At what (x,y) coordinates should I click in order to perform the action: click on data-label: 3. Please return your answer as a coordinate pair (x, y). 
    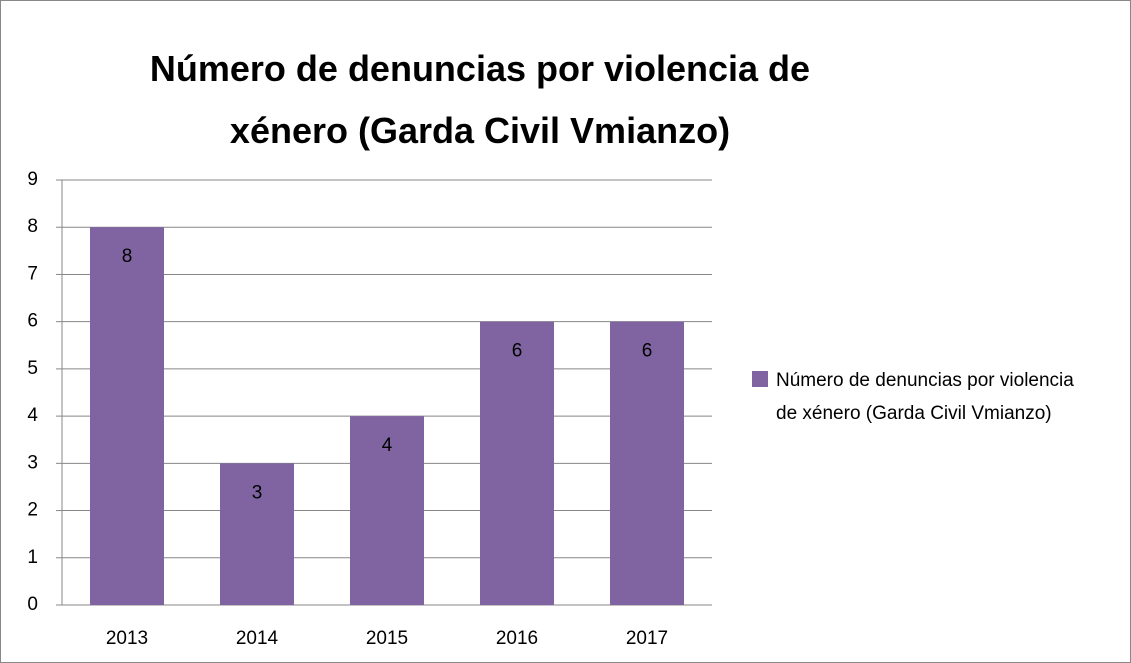
    Looking at the image, I should click on (257, 492).